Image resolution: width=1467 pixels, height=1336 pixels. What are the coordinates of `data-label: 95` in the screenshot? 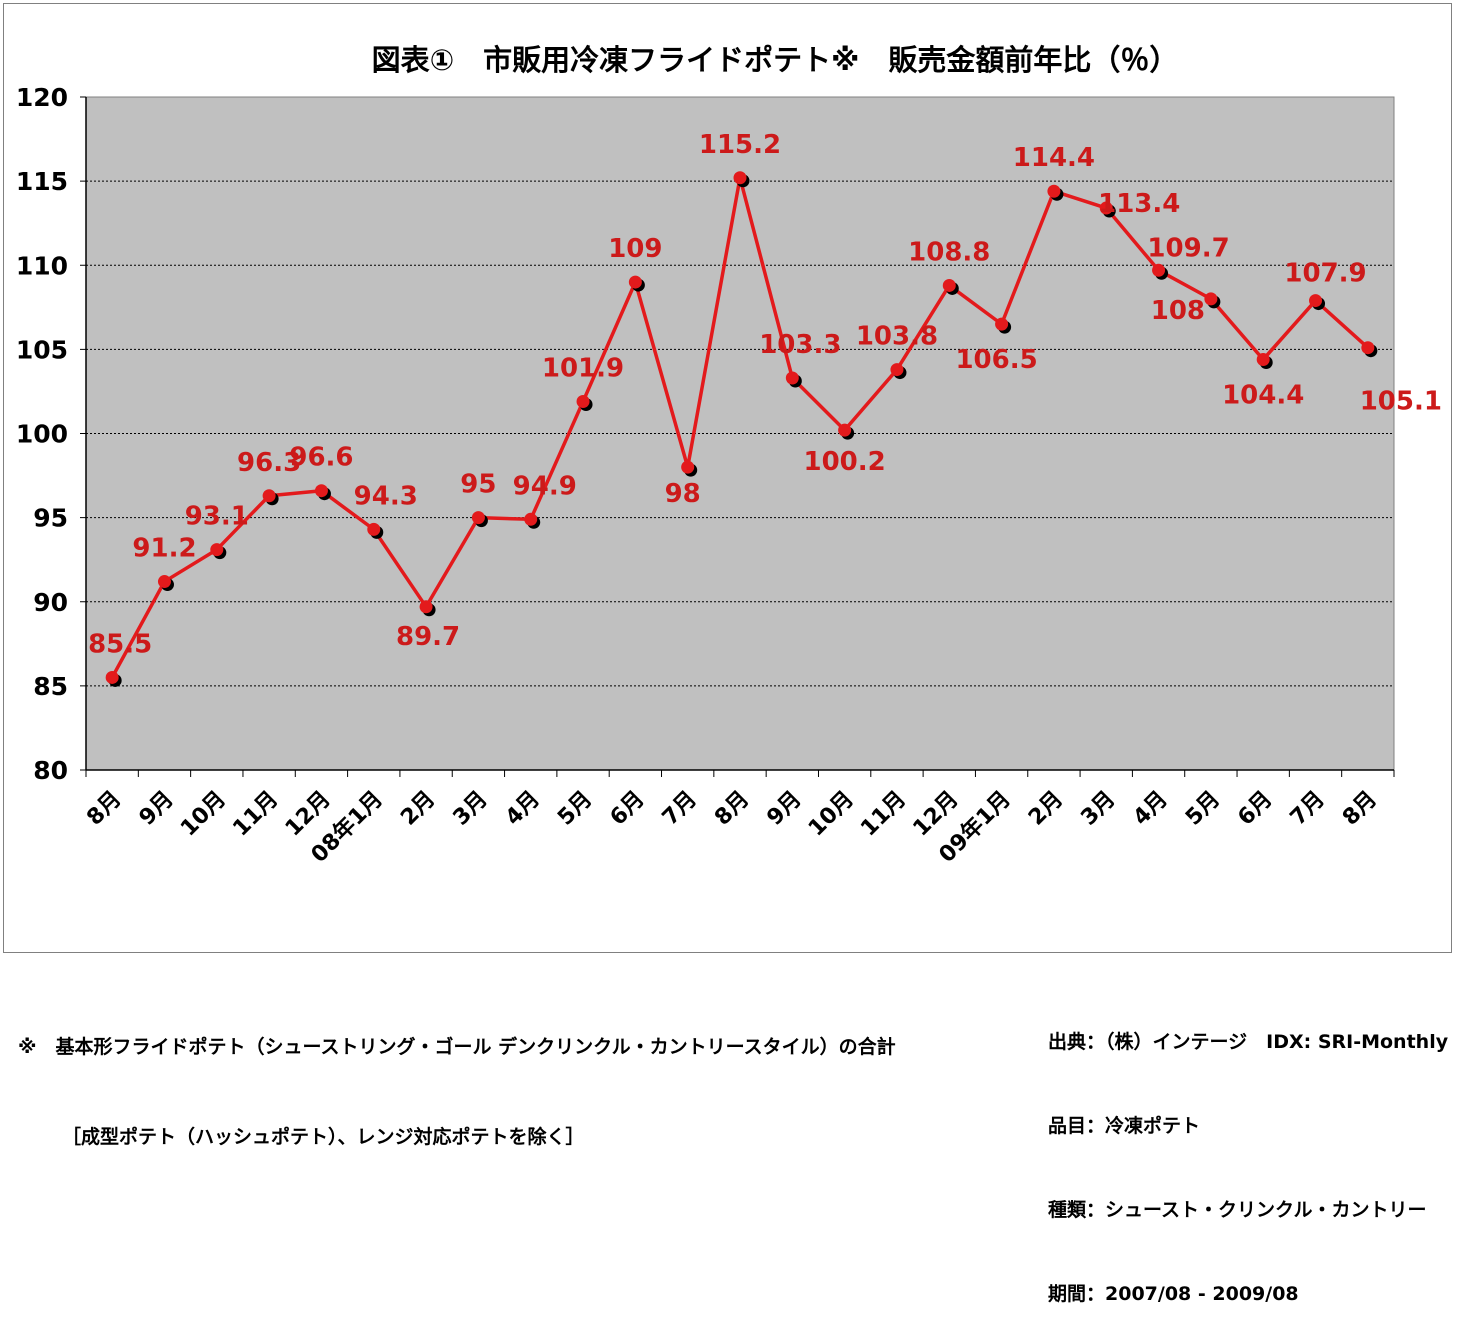 It's located at (478, 485).